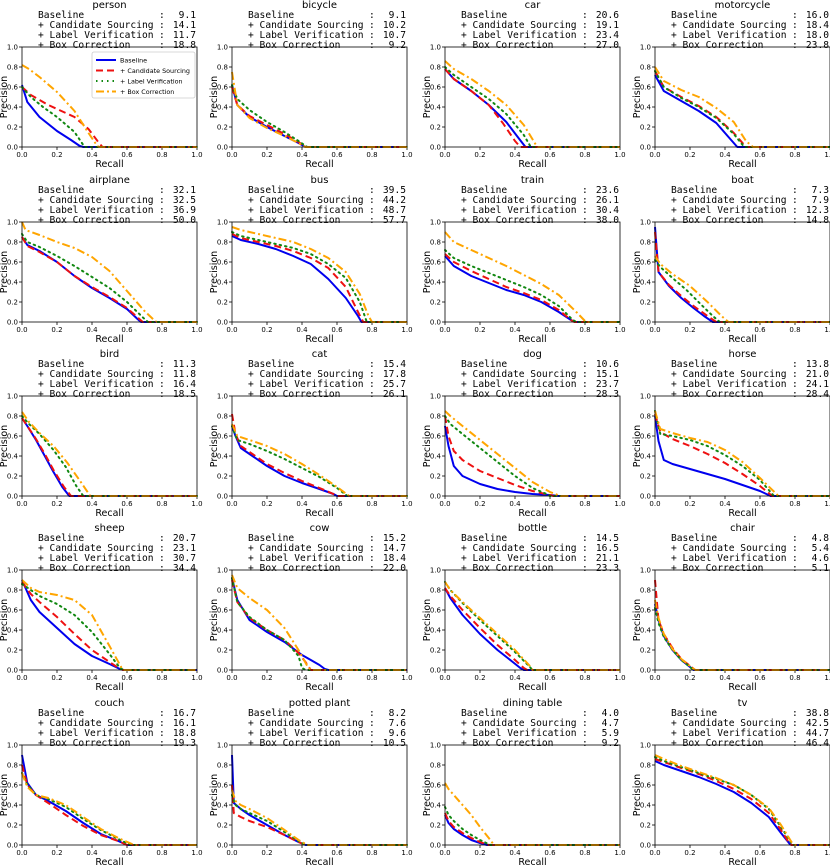 This screenshot has width=830, height=866. What do you see at coordinates (607, 548) in the screenshot?
I see `ap-value: 16.5` at bounding box center [607, 548].